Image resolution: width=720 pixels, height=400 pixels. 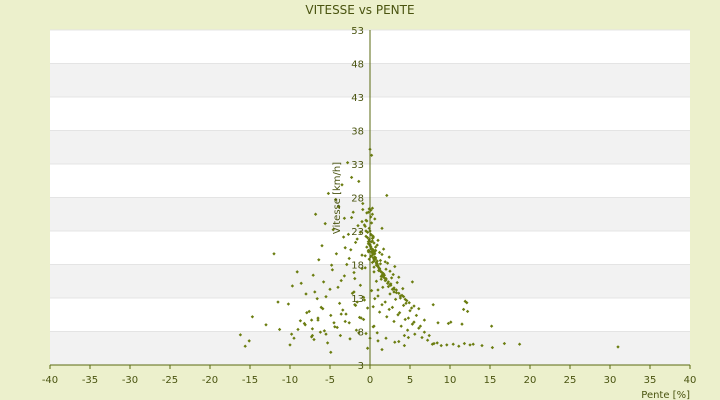 What do you see at coordinates (90, 380) in the screenshot?
I see `x-tick-label: -35` at bounding box center [90, 380].